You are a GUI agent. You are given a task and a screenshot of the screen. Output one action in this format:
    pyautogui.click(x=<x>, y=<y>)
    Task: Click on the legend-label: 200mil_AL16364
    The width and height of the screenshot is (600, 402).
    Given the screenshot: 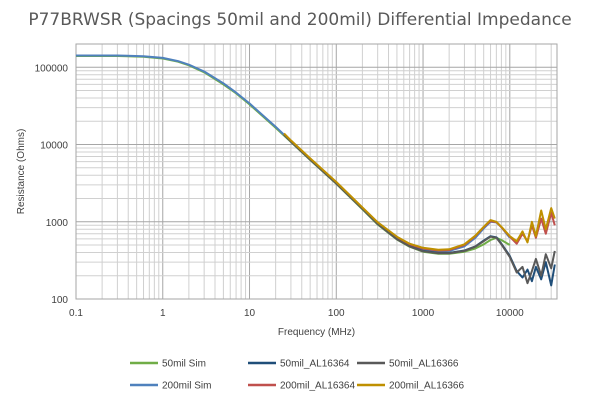 What is the action you would take?
    pyautogui.click(x=317, y=386)
    